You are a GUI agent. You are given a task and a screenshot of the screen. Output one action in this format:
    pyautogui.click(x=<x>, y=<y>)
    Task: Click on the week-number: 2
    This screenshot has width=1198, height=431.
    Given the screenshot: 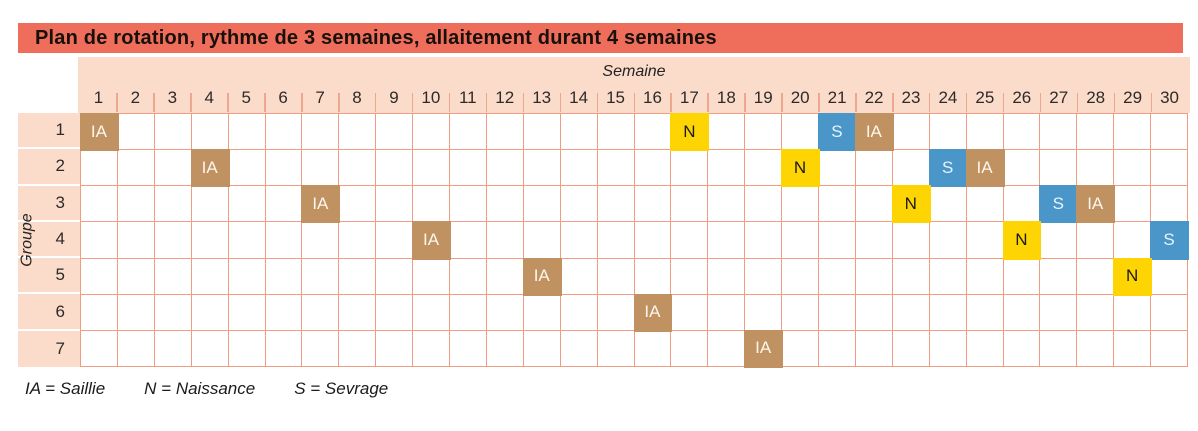 What is the action you would take?
    pyautogui.click(x=135, y=98)
    